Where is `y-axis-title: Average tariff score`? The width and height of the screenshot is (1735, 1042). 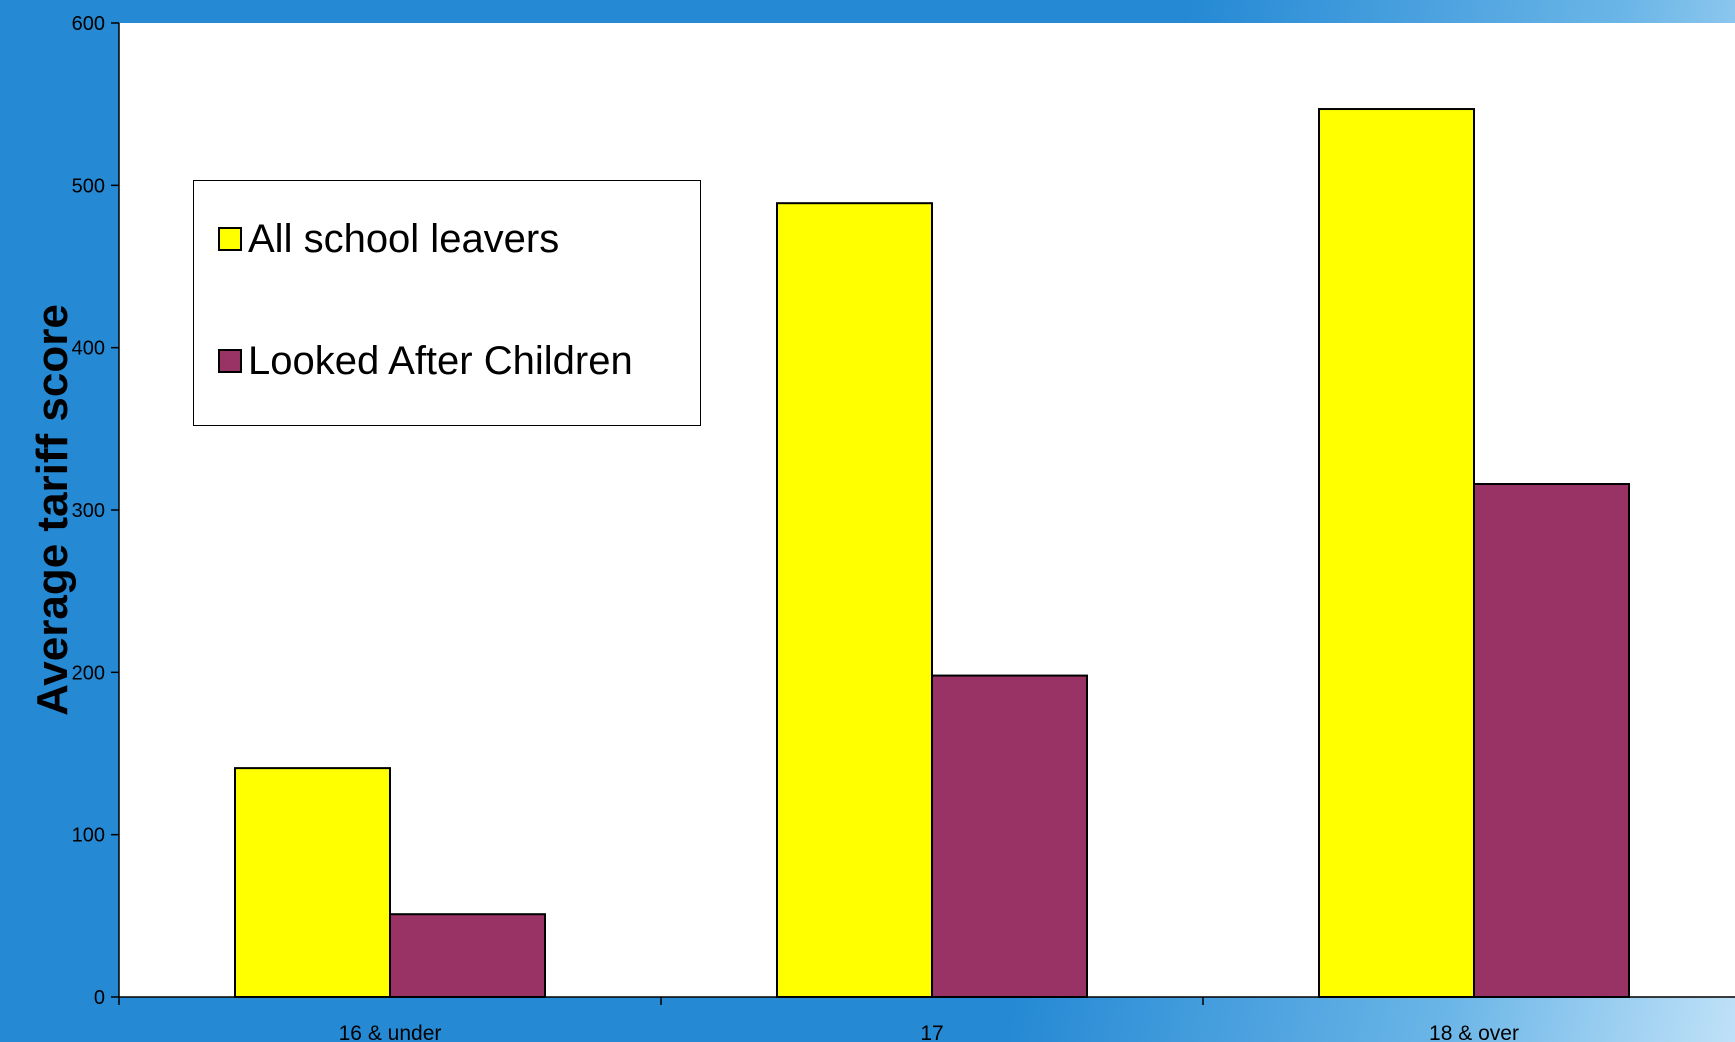
y-axis-title: Average tariff score is located at coordinates (52, 510).